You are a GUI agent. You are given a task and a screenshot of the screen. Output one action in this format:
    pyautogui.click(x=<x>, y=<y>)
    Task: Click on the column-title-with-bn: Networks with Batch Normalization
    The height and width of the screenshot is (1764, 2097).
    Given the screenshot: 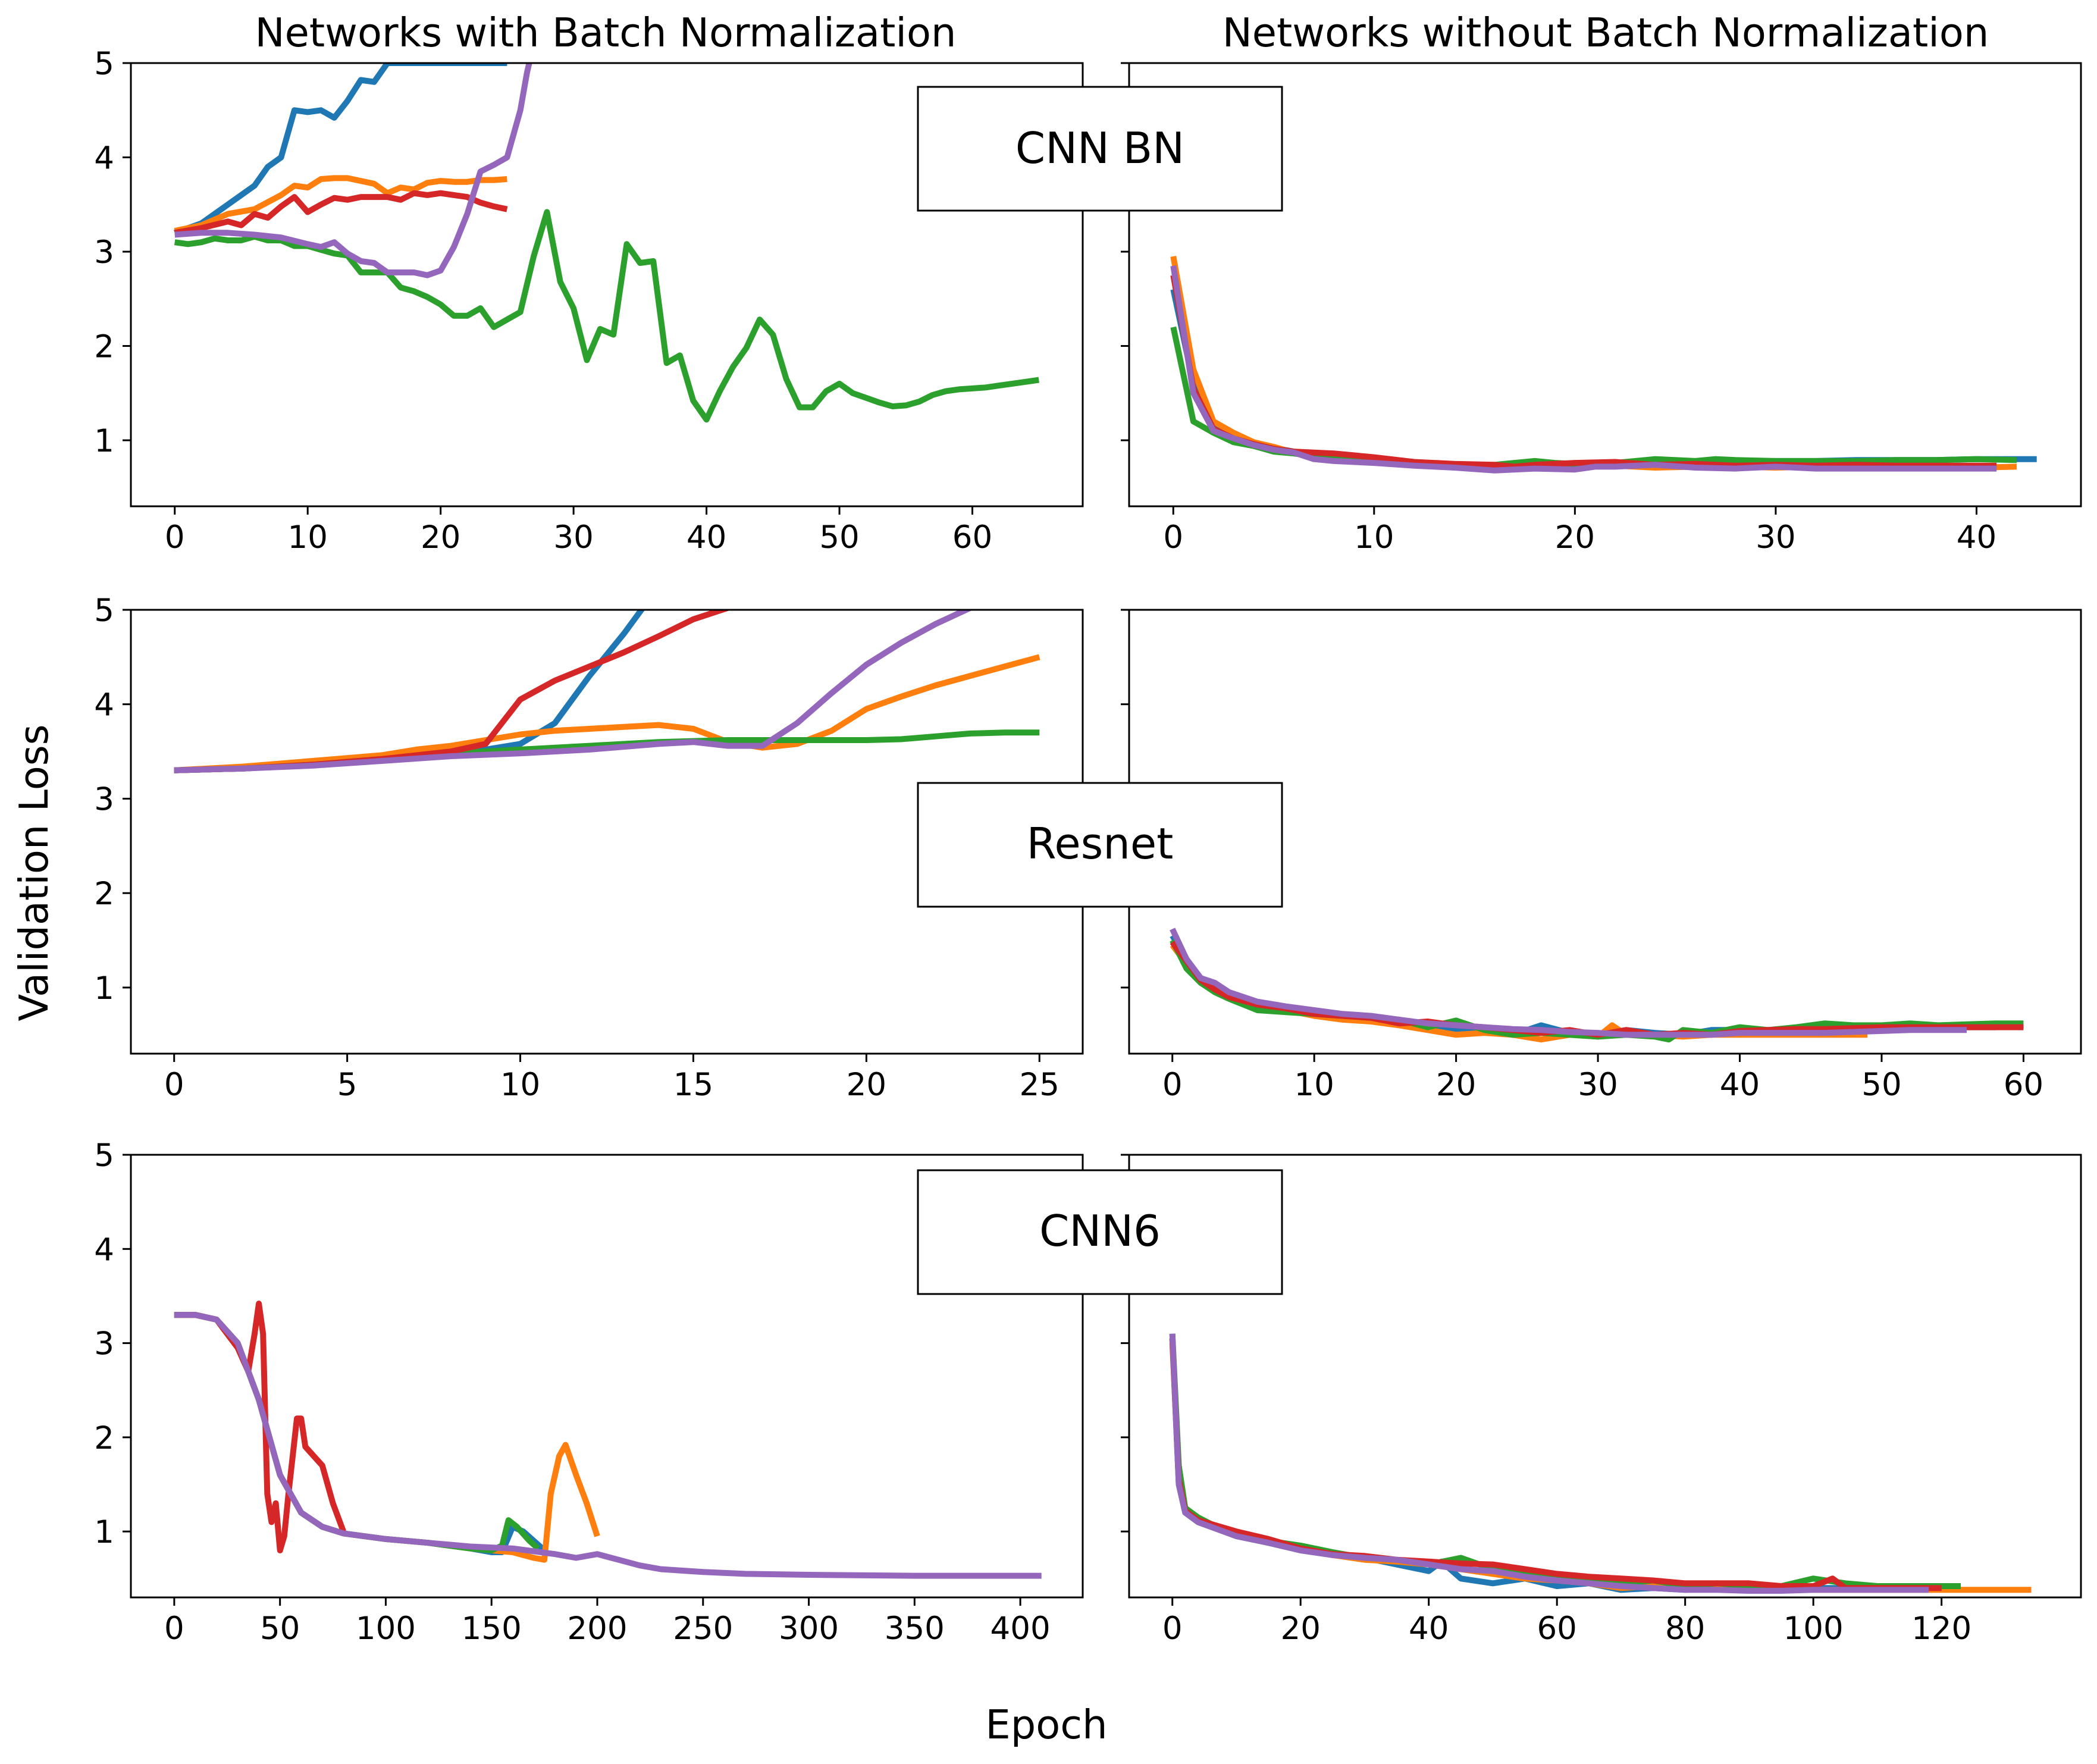 What is the action you would take?
    pyautogui.click(x=606, y=33)
    